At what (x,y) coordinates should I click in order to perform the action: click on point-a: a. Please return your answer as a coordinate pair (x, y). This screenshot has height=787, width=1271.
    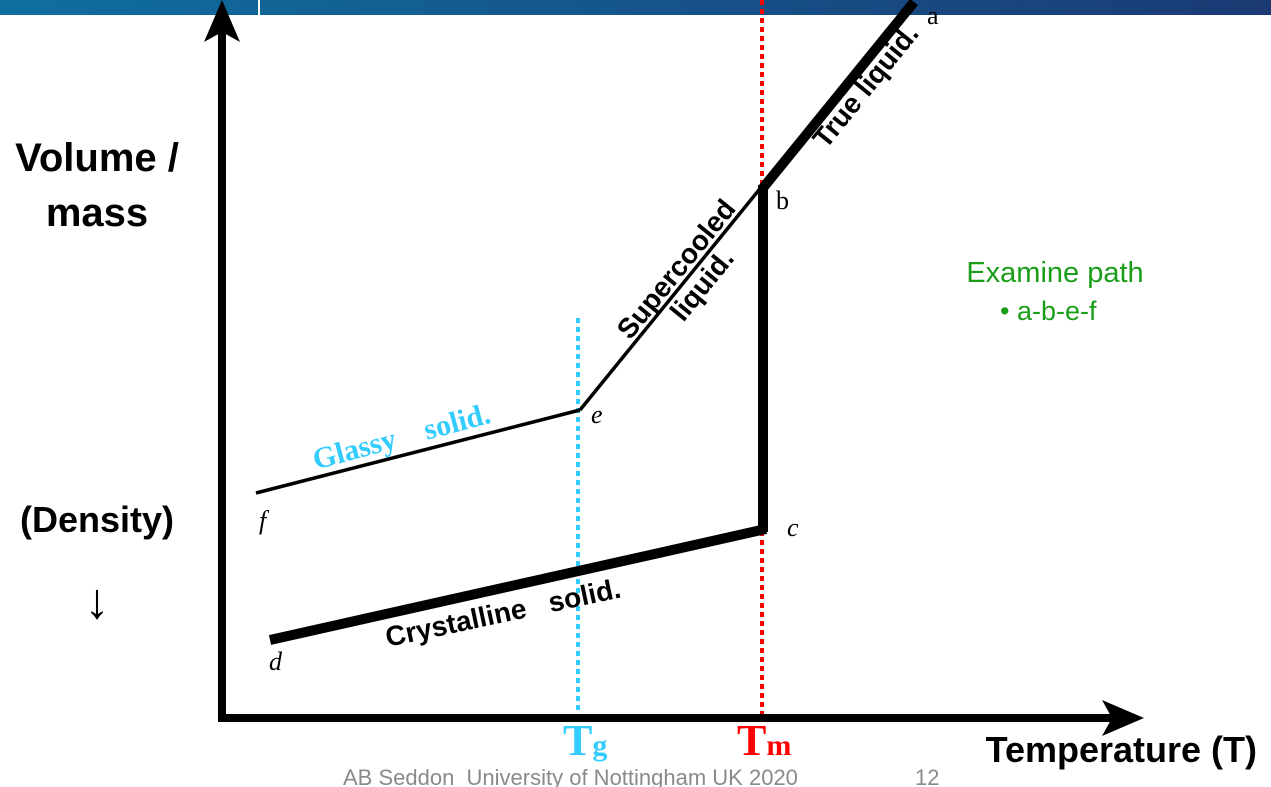
    Looking at the image, I should click on (933, 15).